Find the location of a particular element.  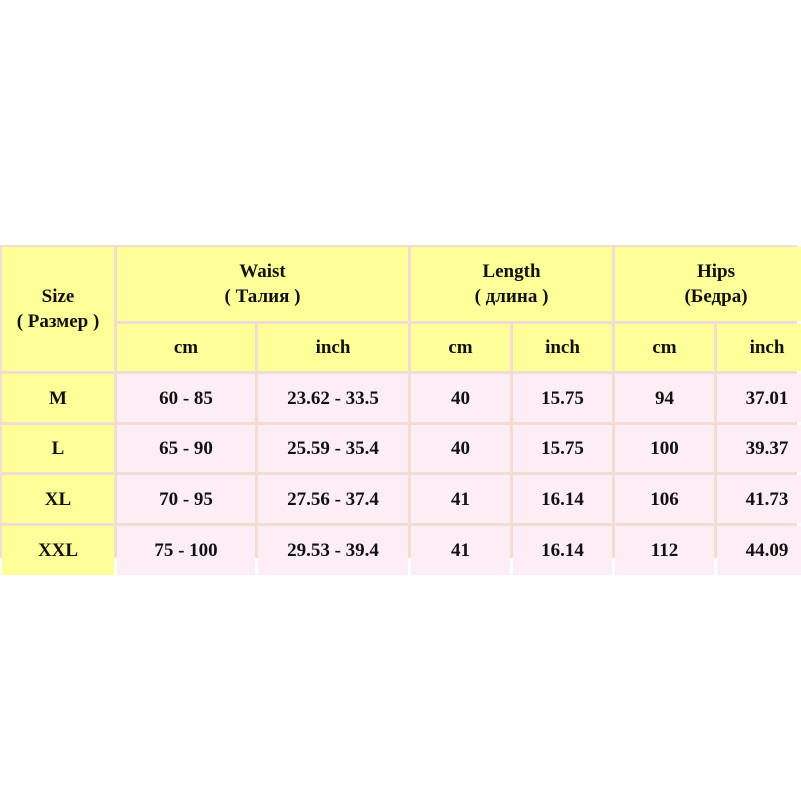

table-cell: 94 is located at coordinates (664, 398).